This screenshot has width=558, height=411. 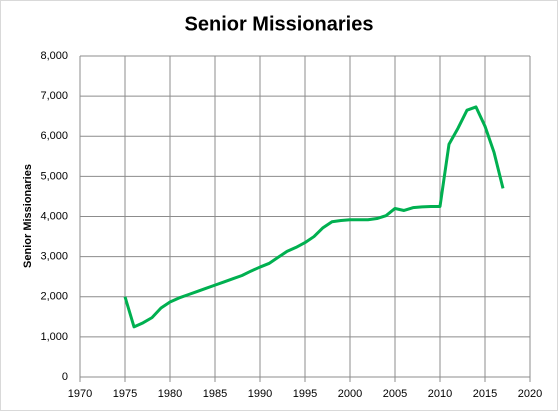 I want to click on y-tick-label: 8,000, so click(x=54, y=56).